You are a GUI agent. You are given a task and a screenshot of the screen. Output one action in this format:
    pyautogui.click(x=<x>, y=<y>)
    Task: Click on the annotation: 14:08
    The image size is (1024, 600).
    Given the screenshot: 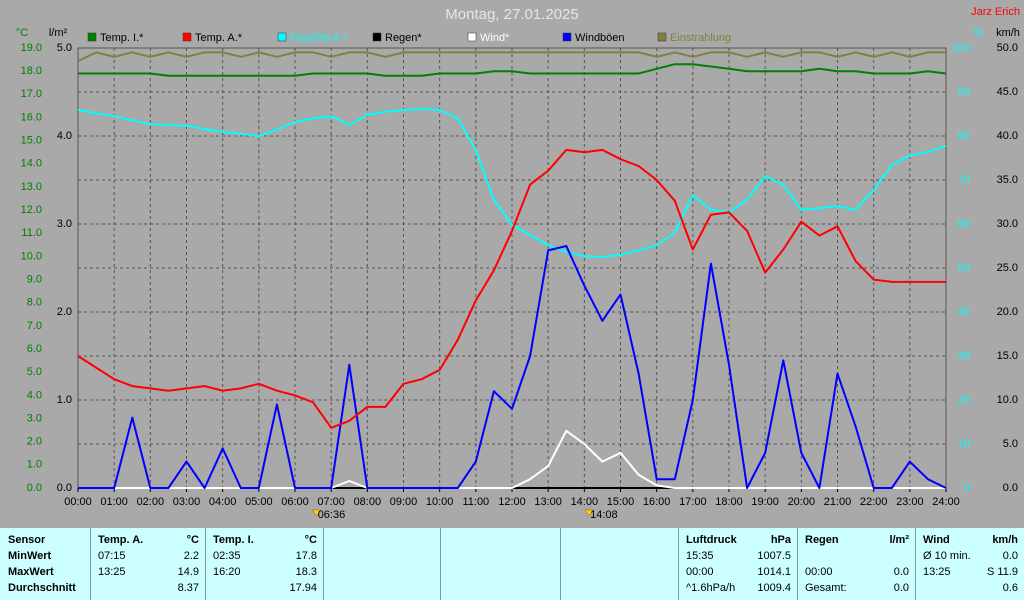 What is the action you would take?
    pyautogui.click(x=604, y=515)
    